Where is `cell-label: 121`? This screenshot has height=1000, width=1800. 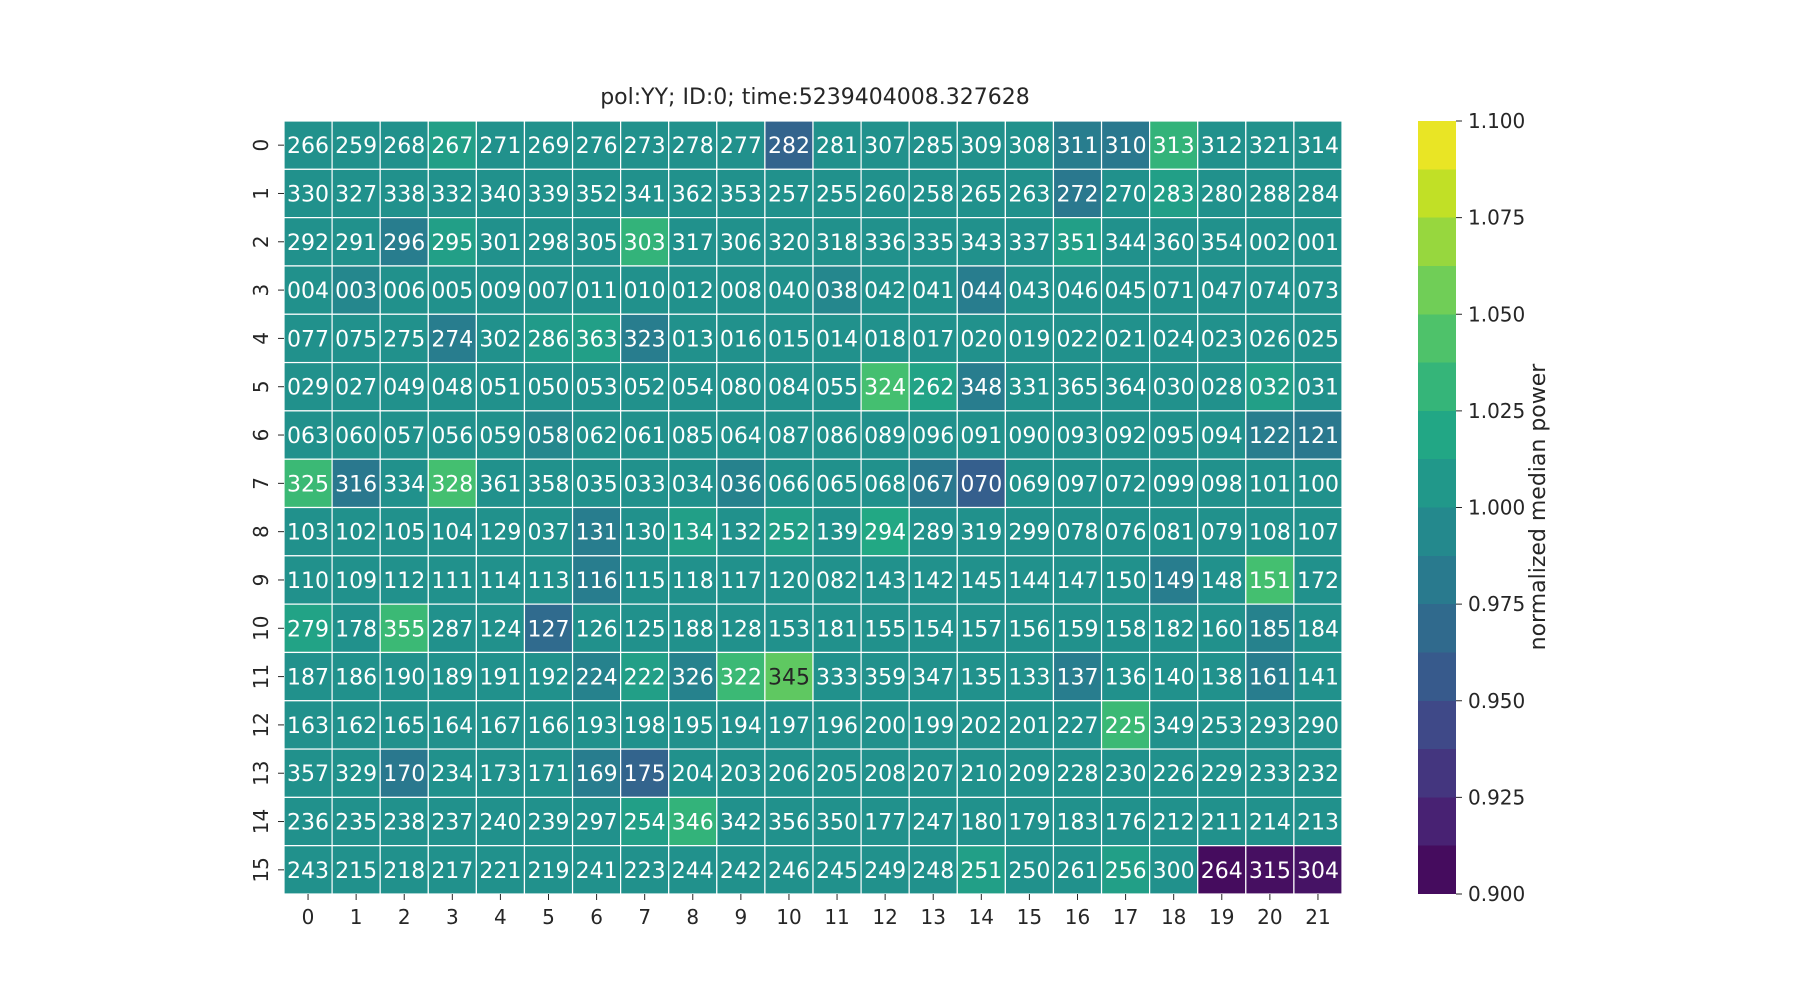 cell-label: 121 is located at coordinates (1318, 436).